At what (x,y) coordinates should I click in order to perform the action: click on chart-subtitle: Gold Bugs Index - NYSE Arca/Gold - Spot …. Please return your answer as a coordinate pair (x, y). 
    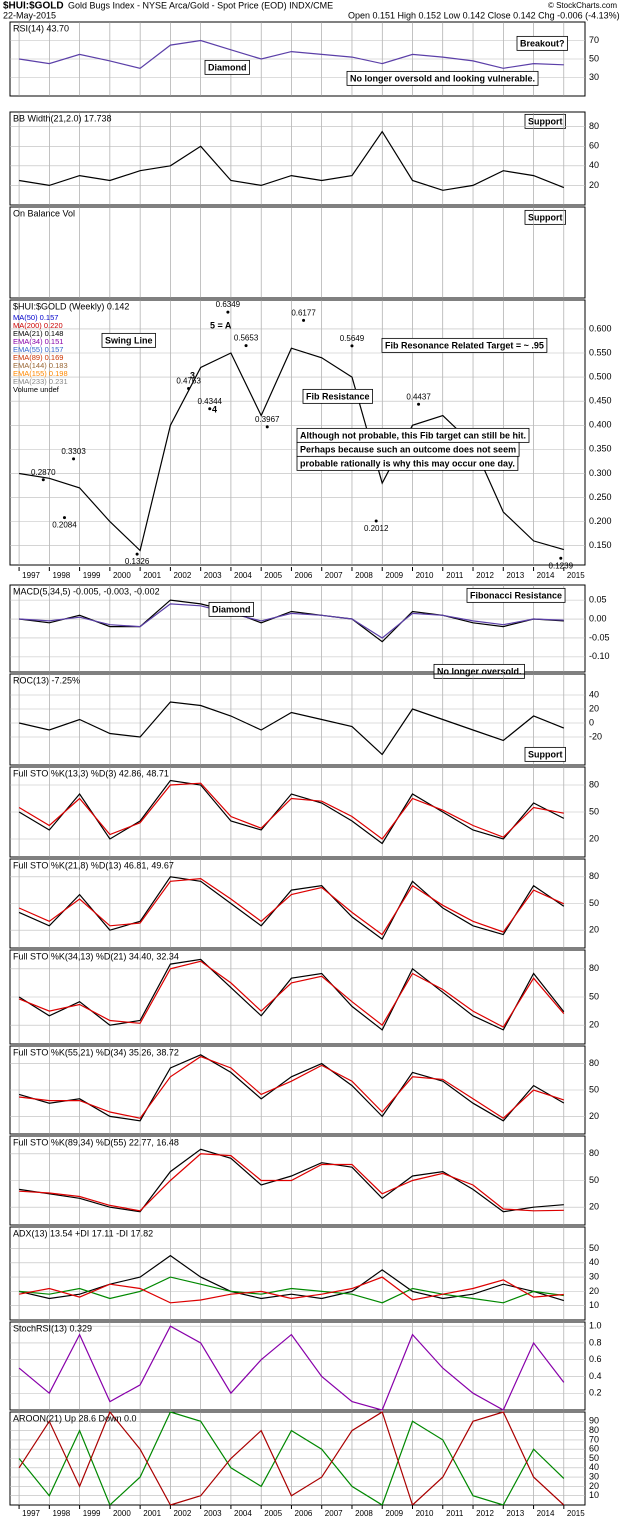
    Looking at the image, I should click on (200, 5).